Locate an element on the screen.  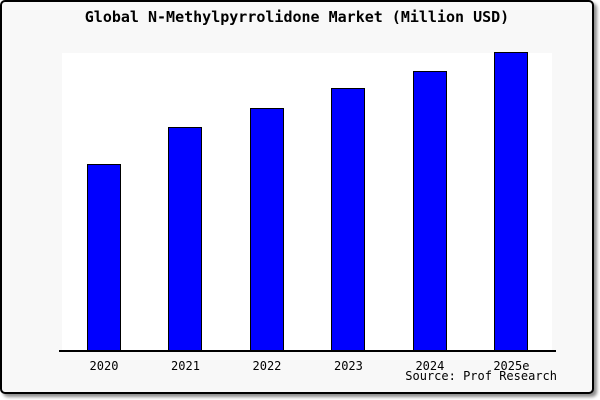
bar-2020 is located at coordinates (104, 257).